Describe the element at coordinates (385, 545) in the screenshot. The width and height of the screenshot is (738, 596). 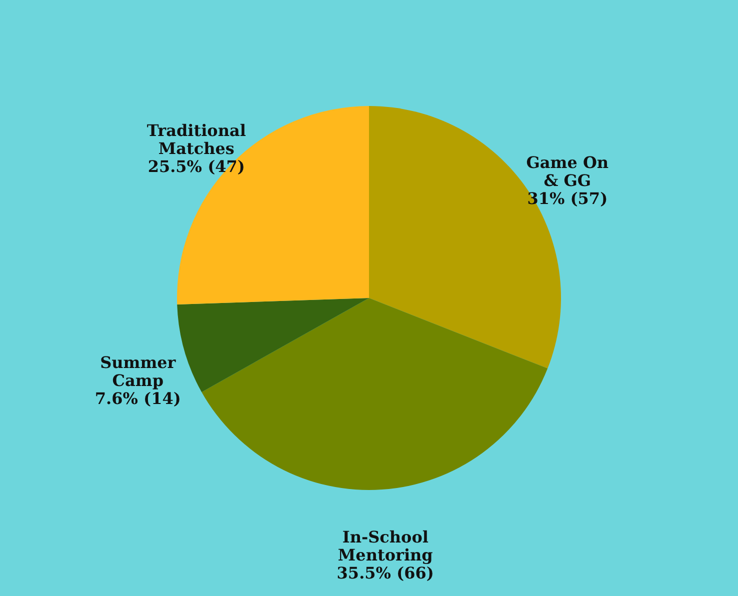
I see `slice-label: In-School Mentoring` at that location.